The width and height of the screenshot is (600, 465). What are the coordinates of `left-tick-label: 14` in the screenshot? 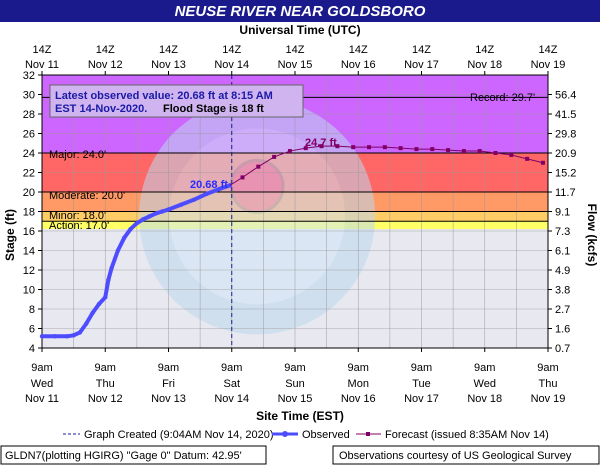 It's located at (29, 252).